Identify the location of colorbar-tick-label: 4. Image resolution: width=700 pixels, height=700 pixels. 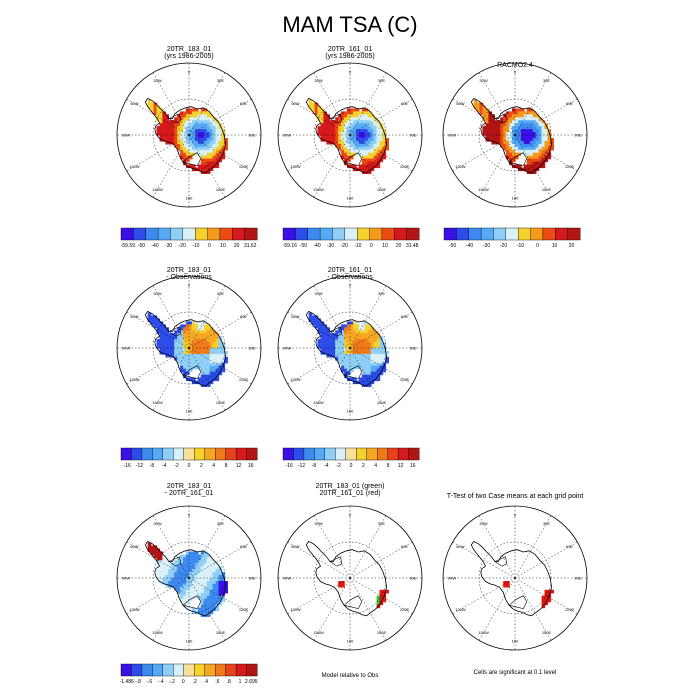
(375, 466).